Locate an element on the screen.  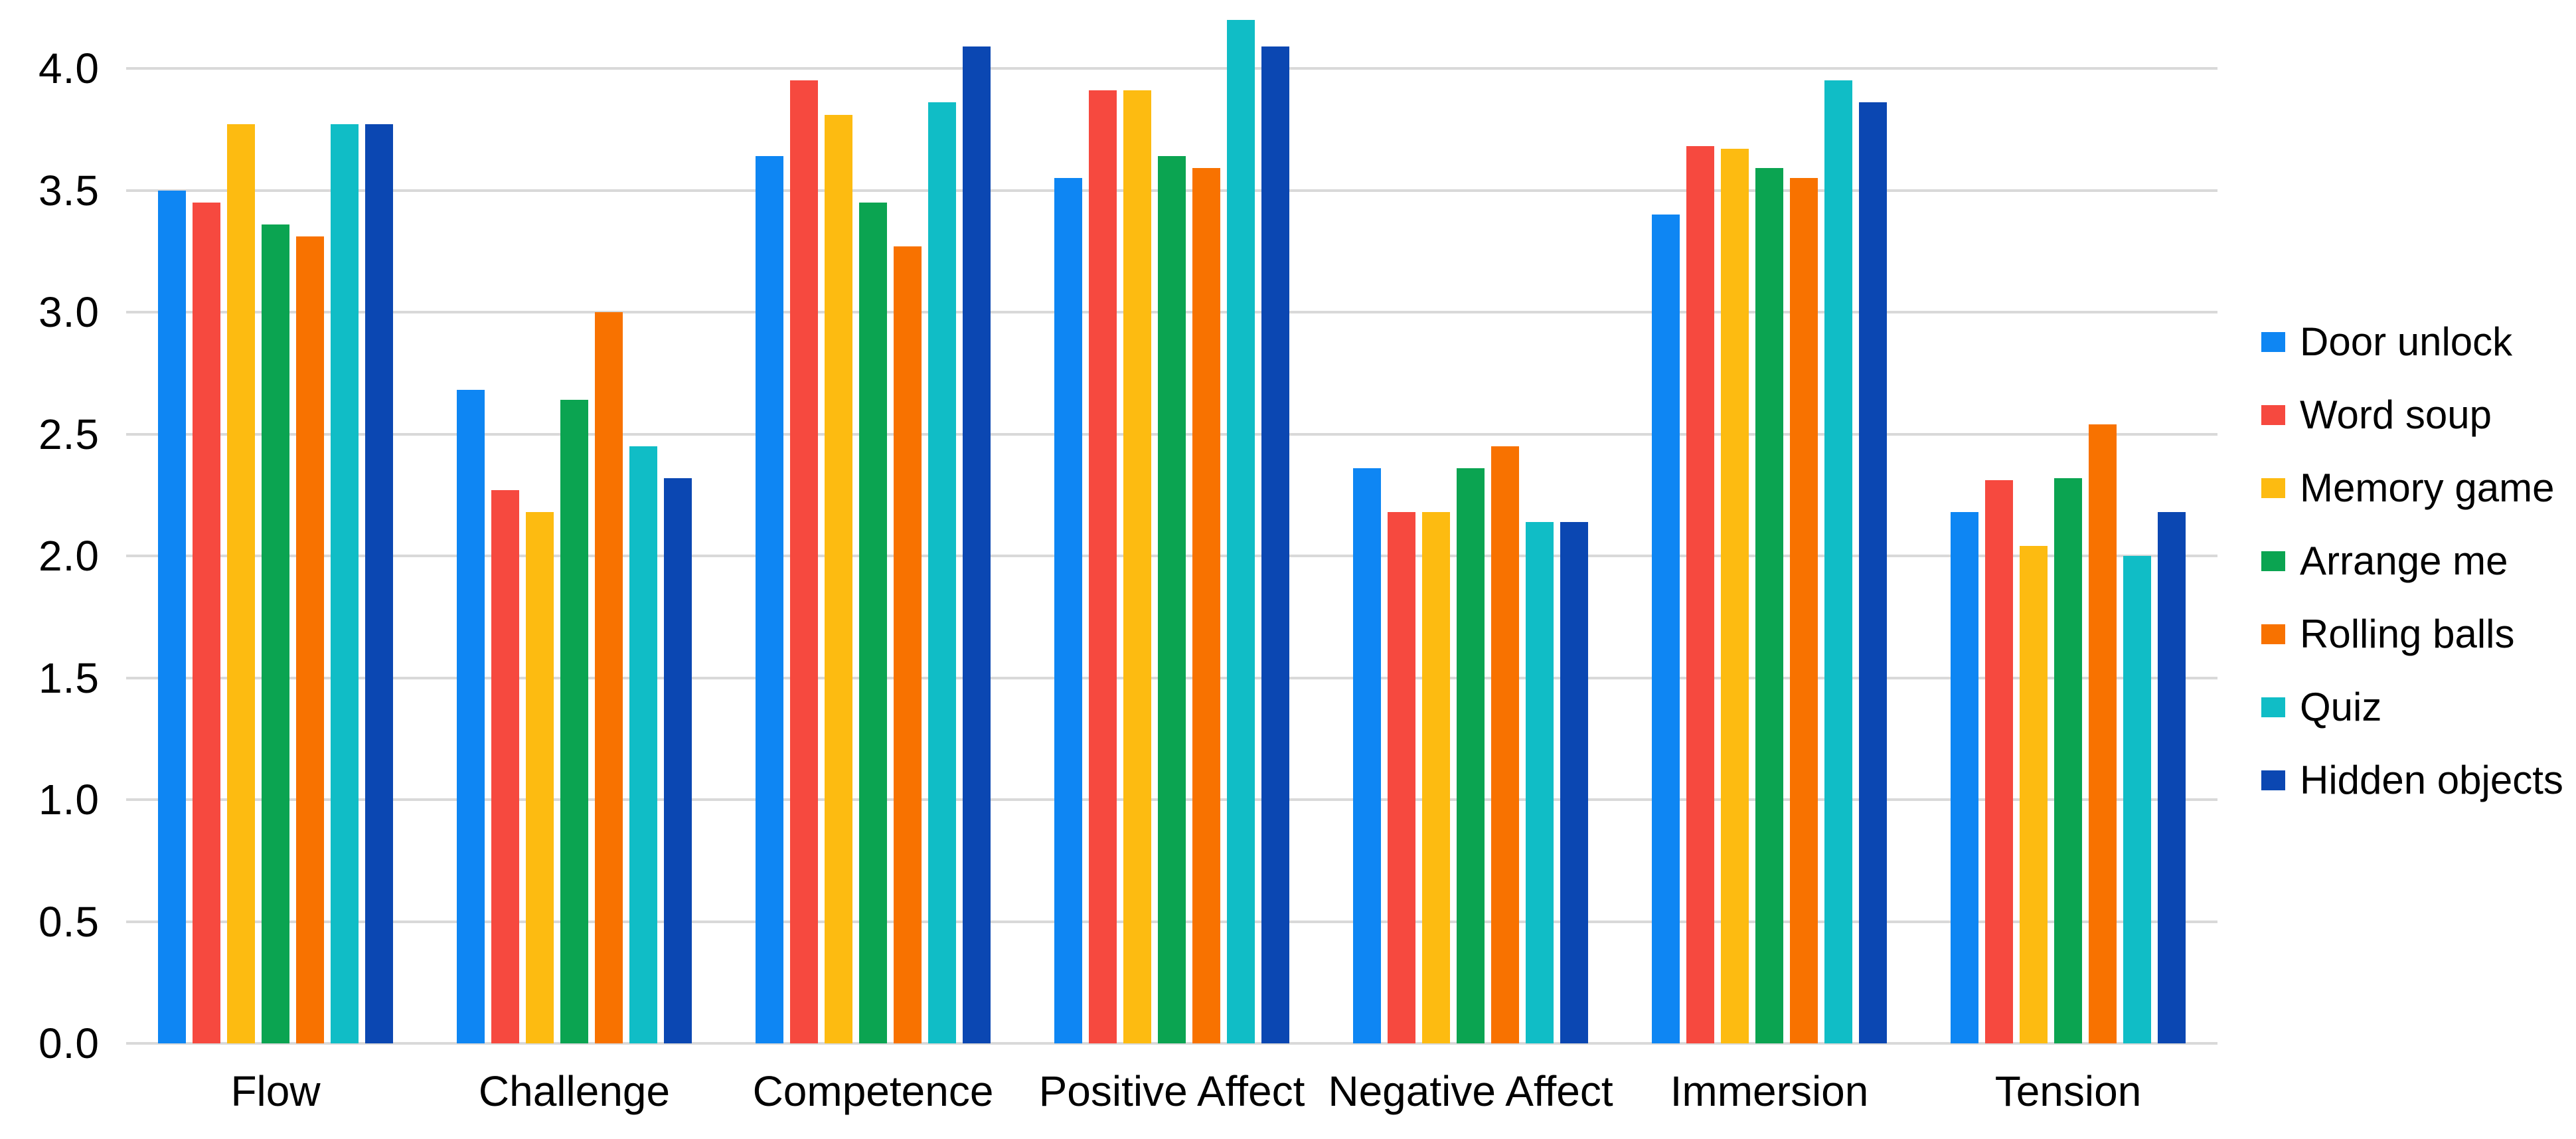
legend-swatch-hidden-objects is located at coordinates (2273, 780).